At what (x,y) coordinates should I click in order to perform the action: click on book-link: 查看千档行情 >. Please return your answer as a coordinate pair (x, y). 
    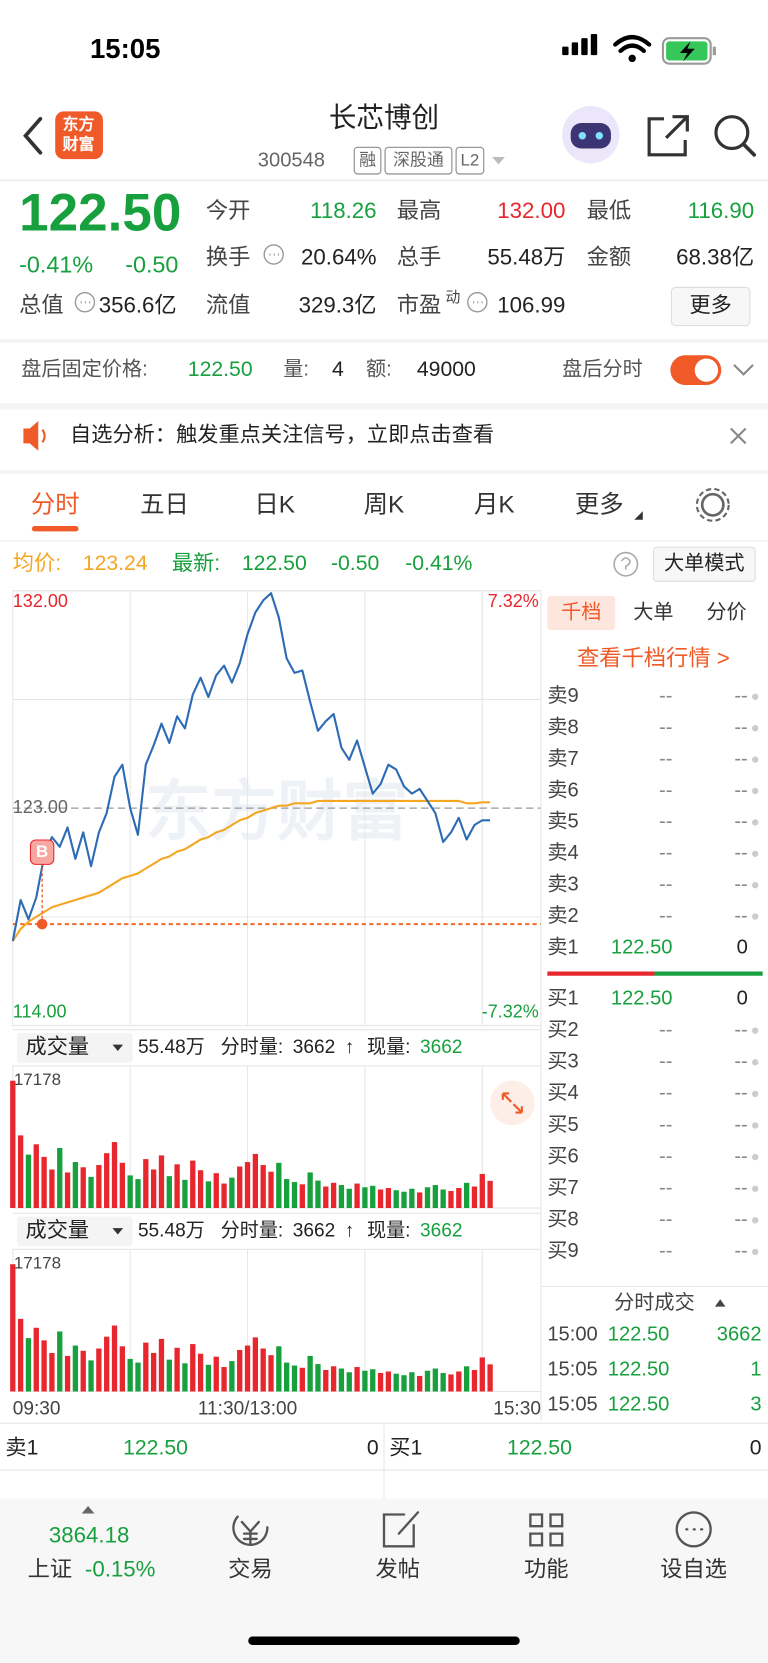
    Looking at the image, I should click on (653, 658).